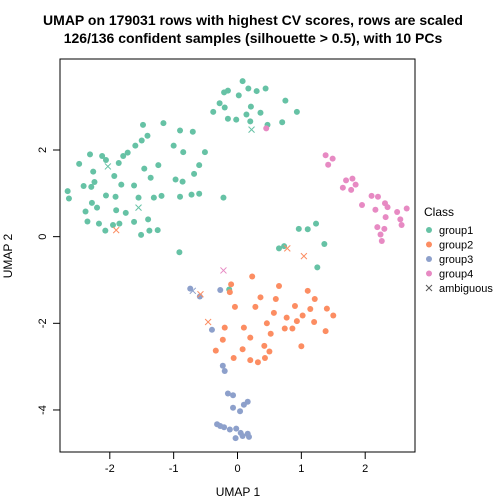 The image size is (504, 504). What do you see at coordinates (429, 259) in the screenshot?
I see `legend-marker-group3` at bounding box center [429, 259].